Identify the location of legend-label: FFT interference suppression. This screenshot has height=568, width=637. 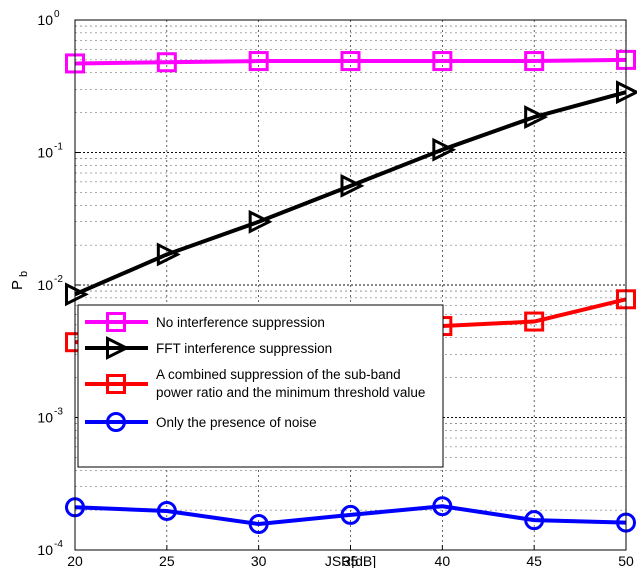
(244, 348).